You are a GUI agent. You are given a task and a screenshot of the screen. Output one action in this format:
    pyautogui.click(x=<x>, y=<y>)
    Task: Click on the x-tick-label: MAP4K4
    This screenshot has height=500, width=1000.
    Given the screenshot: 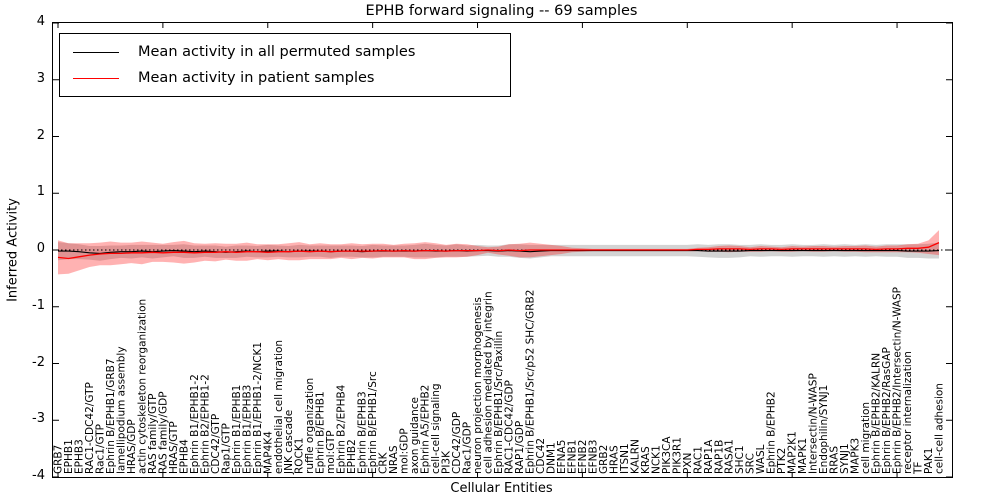 What is the action you would take?
    pyautogui.click(x=268, y=452)
    